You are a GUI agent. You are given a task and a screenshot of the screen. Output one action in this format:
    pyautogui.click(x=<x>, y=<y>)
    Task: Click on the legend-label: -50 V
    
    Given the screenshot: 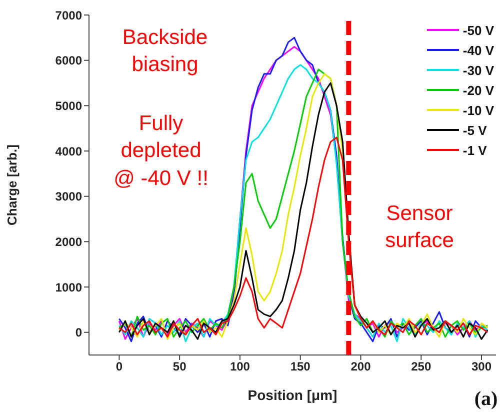 What is the action you would take?
    pyautogui.click(x=478, y=30)
    